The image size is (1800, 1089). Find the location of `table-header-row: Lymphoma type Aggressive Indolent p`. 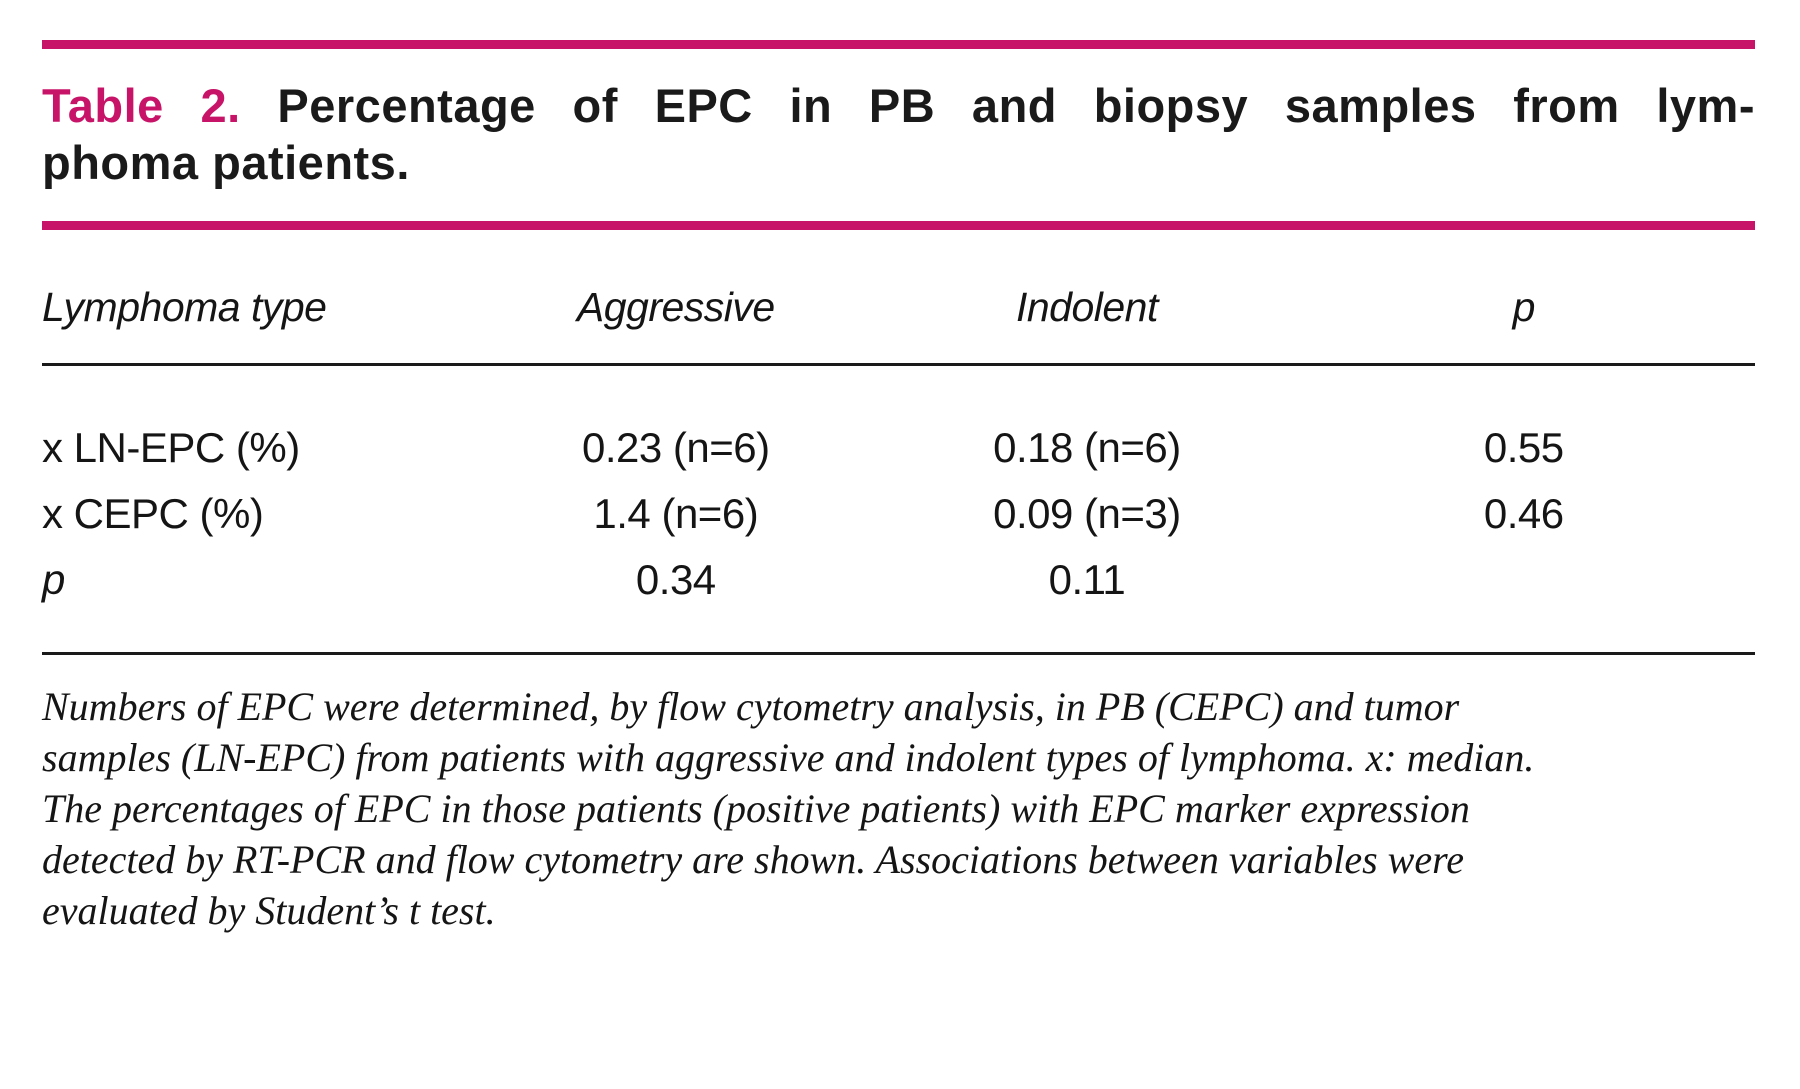

table-header-row: Lymphoma type Aggressive Indolent p is located at coordinates (898, 310).